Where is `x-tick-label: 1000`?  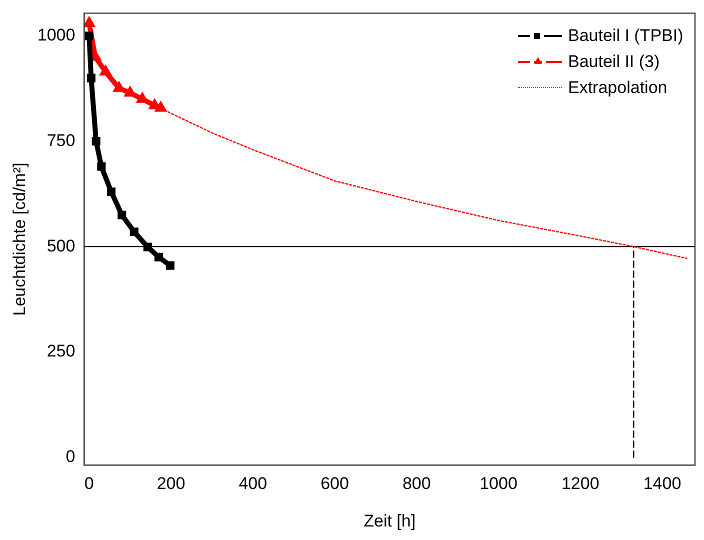
x-tick-label: 1000 is located at coordinates (499, 484).